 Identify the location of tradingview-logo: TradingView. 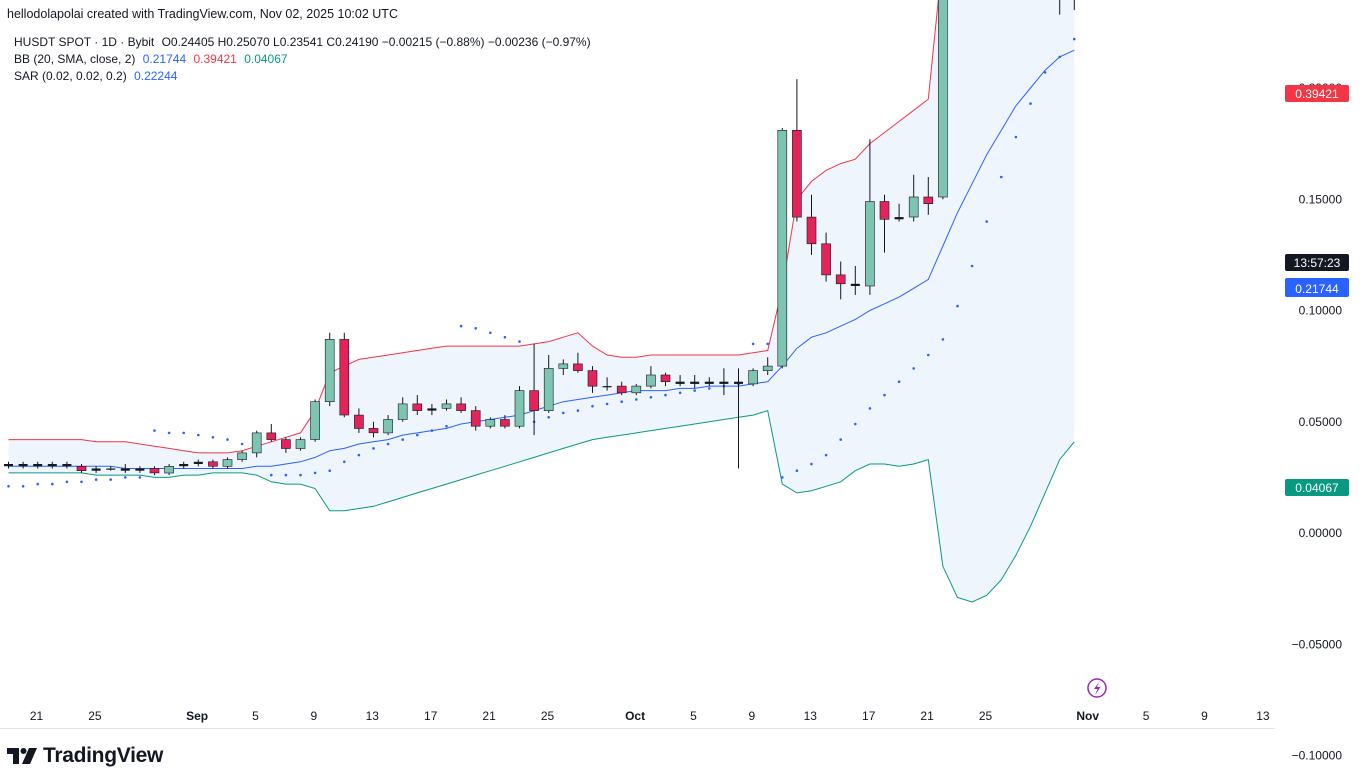
(85, 756).